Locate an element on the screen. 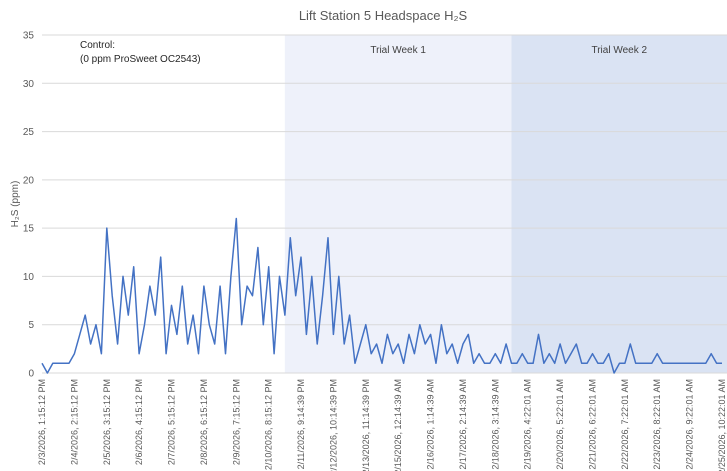 Image resolution: width=727 pixels, height=471 pixels. x-tick-label: 2/3/2026, 1:15:12 PM is located at coordinates (42, 422).